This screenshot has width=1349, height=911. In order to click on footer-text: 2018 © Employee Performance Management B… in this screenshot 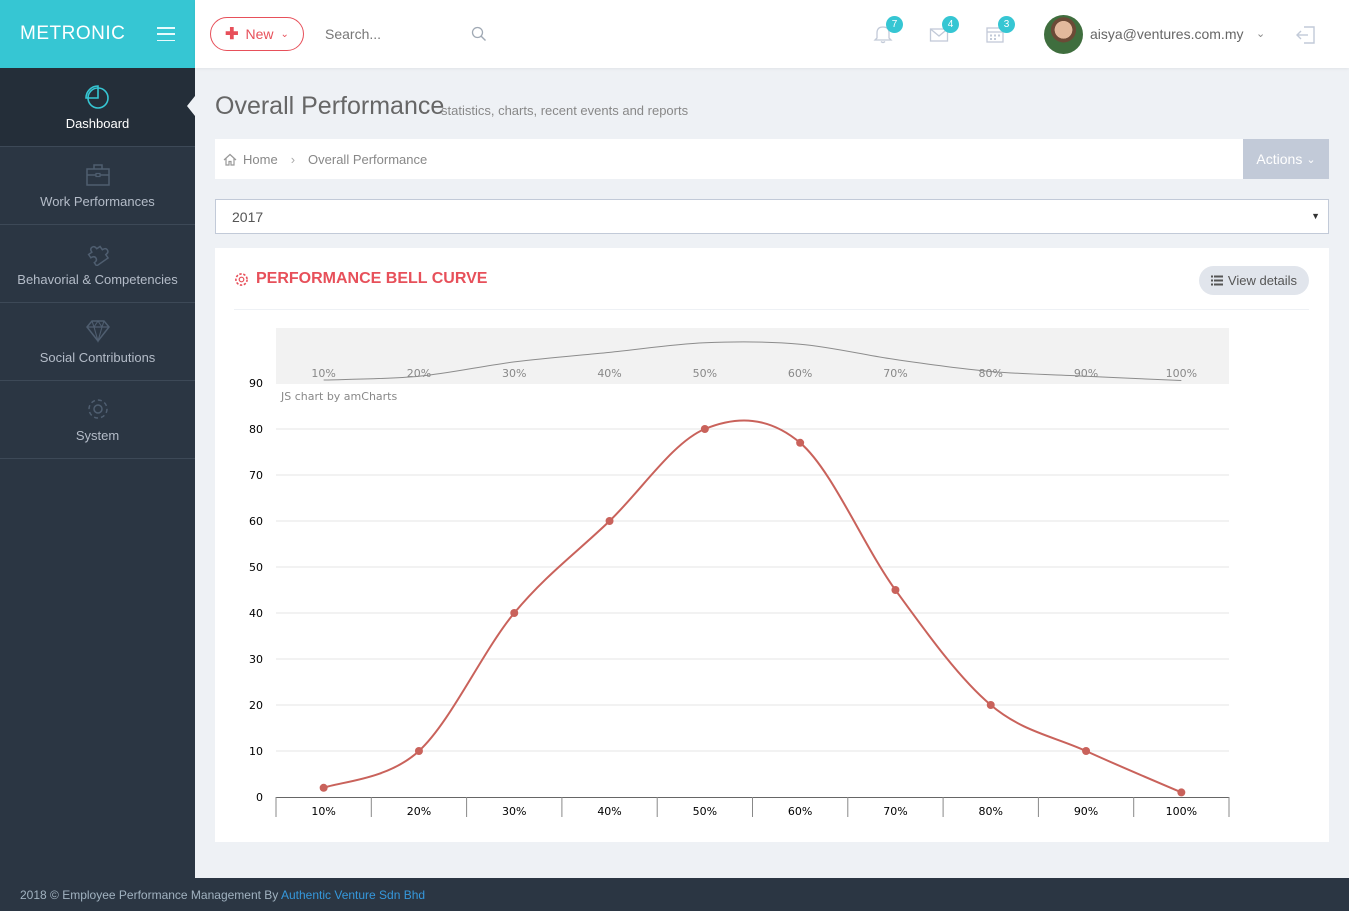, I will do `click(150, 895)`.